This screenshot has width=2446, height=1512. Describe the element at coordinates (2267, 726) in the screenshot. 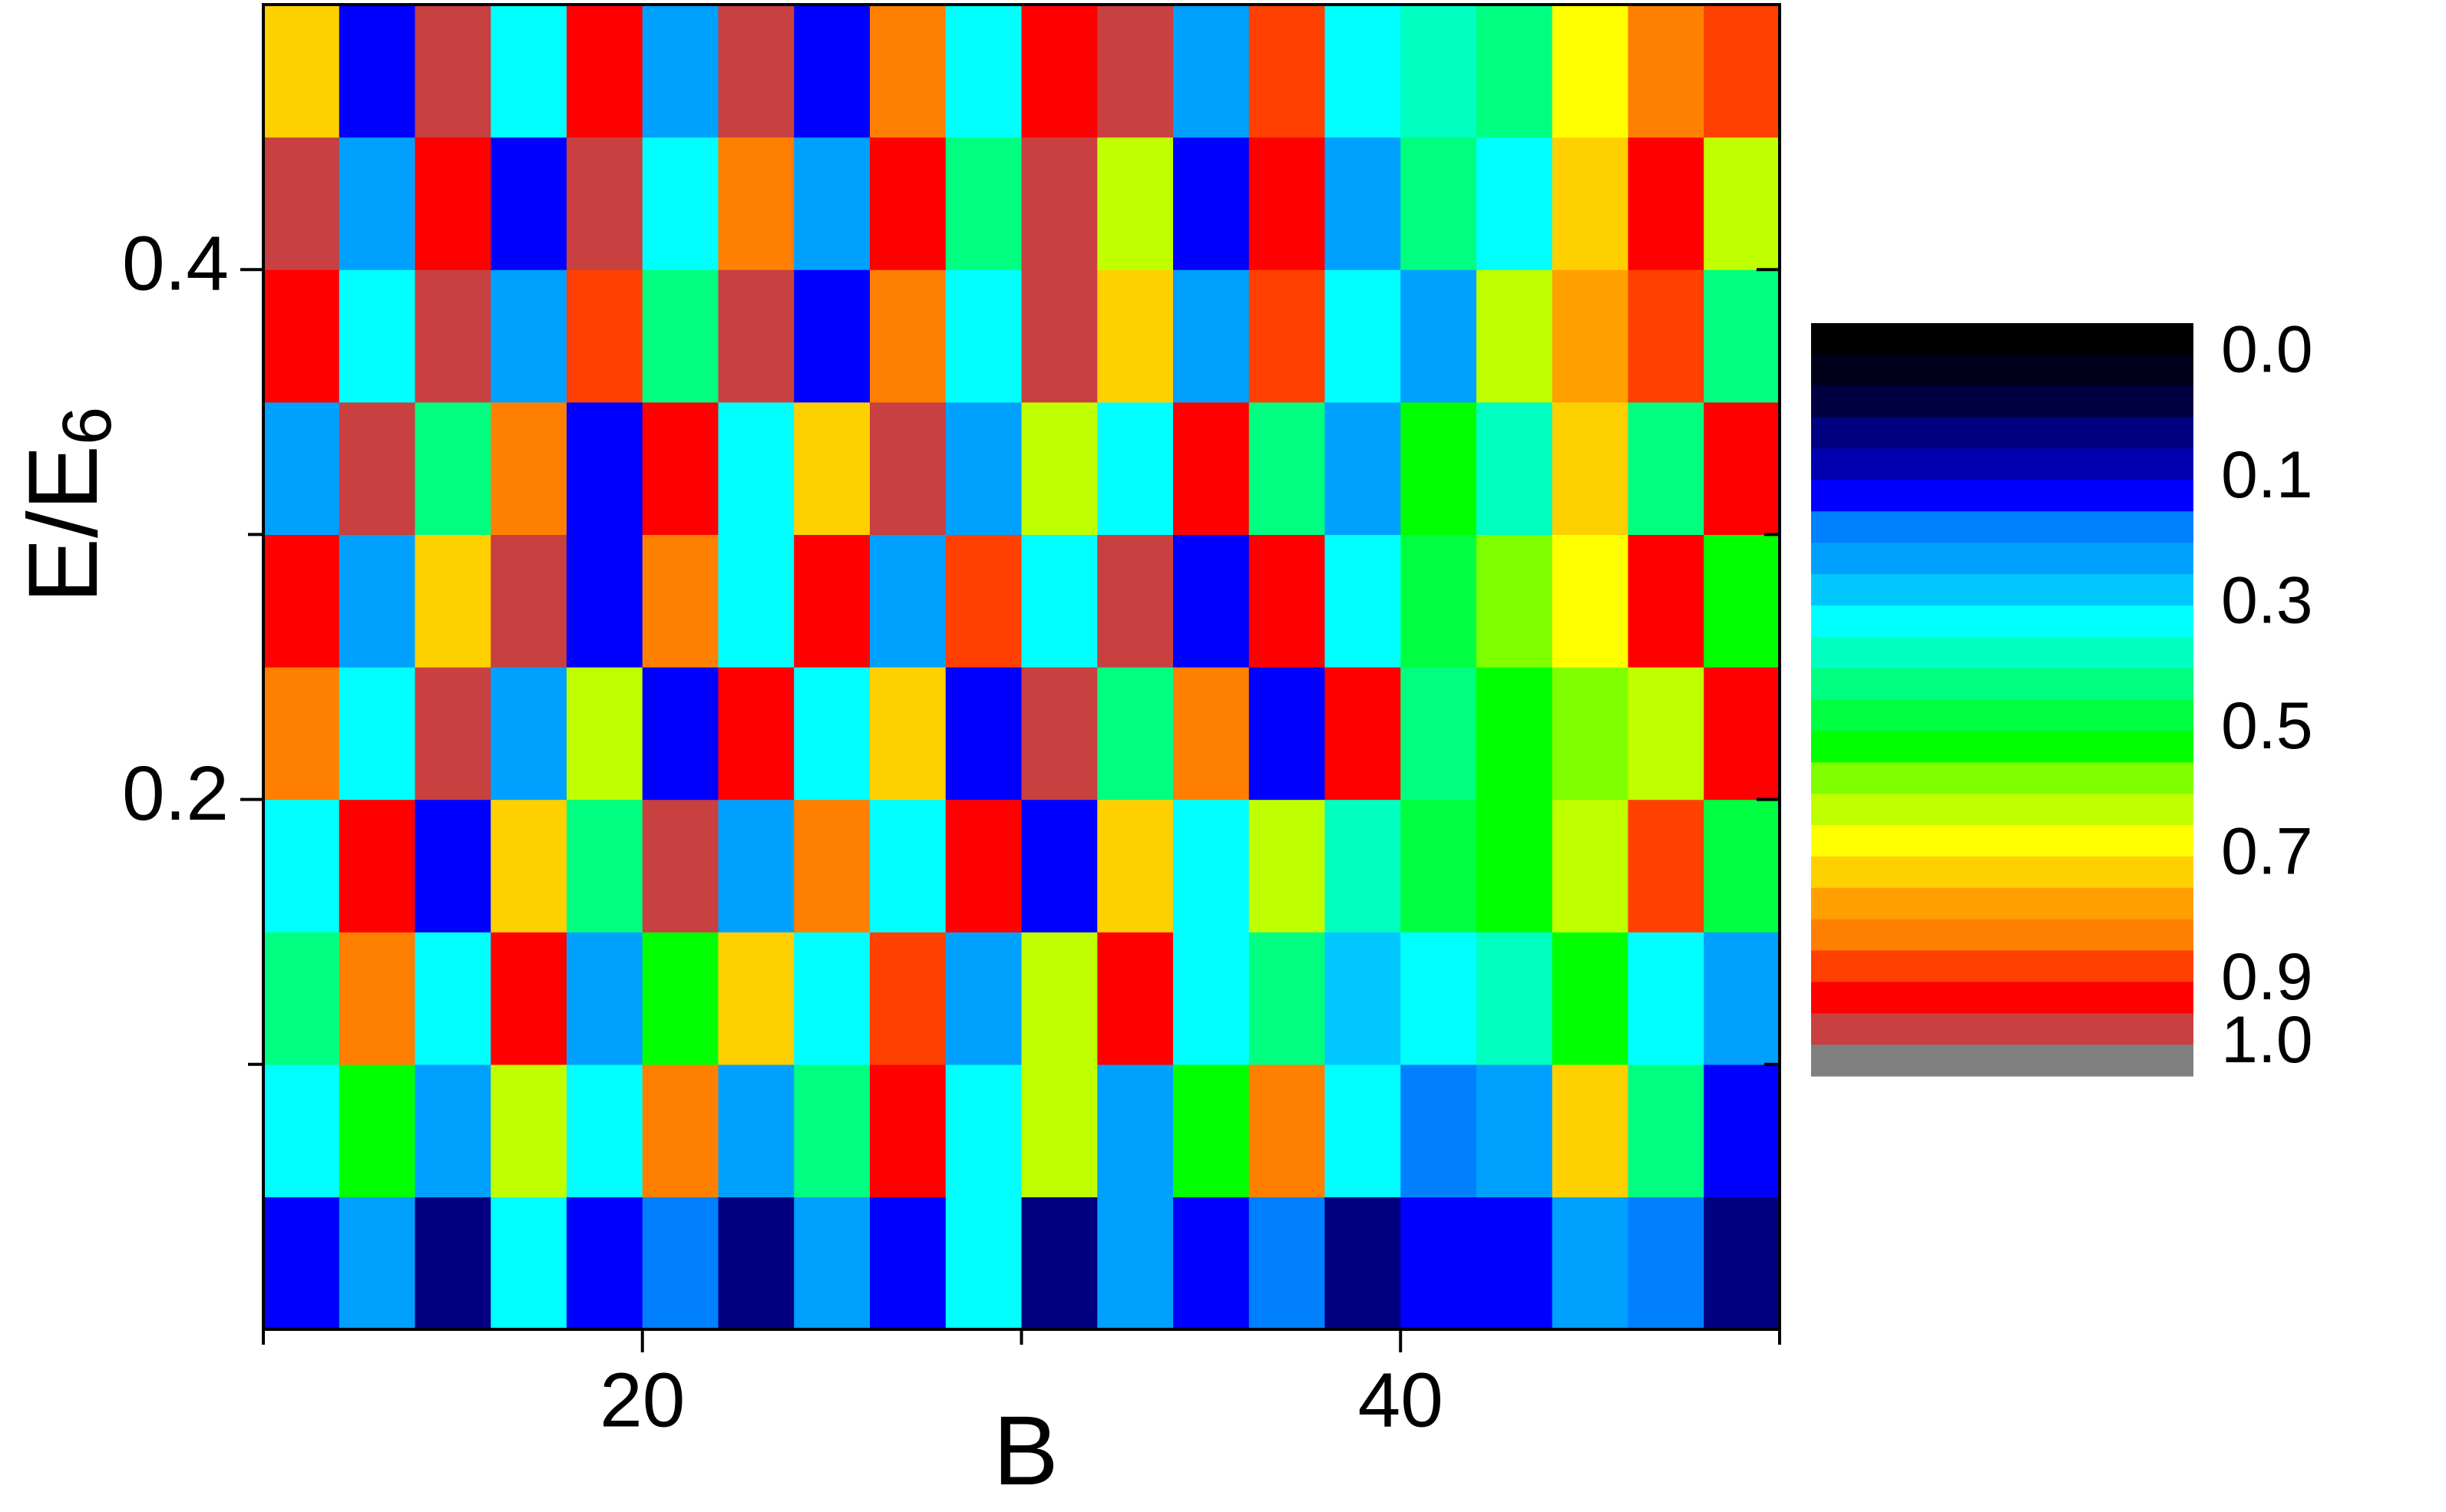

I see `colorbar-tick-label: 0.5` at that location.